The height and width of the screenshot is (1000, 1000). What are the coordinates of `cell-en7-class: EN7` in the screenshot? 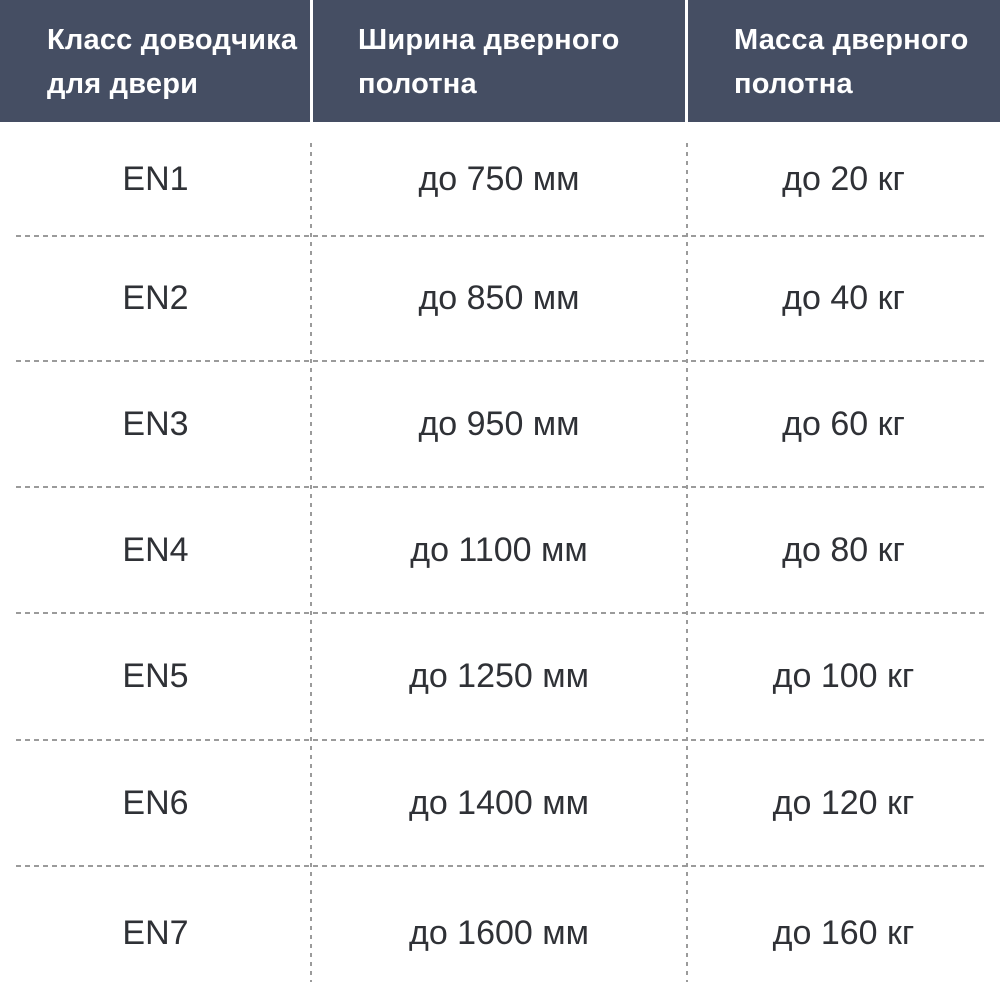 It's located at (155, 932).